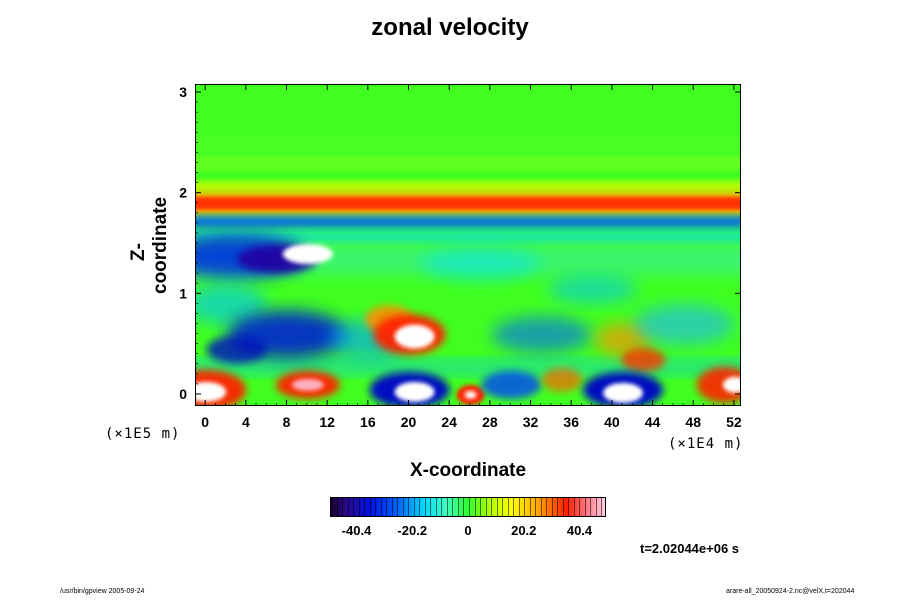 Image resolution: width=900 pixels, height=600 pixels. I want to click on y-tick-label: 1, so click(183, 293).